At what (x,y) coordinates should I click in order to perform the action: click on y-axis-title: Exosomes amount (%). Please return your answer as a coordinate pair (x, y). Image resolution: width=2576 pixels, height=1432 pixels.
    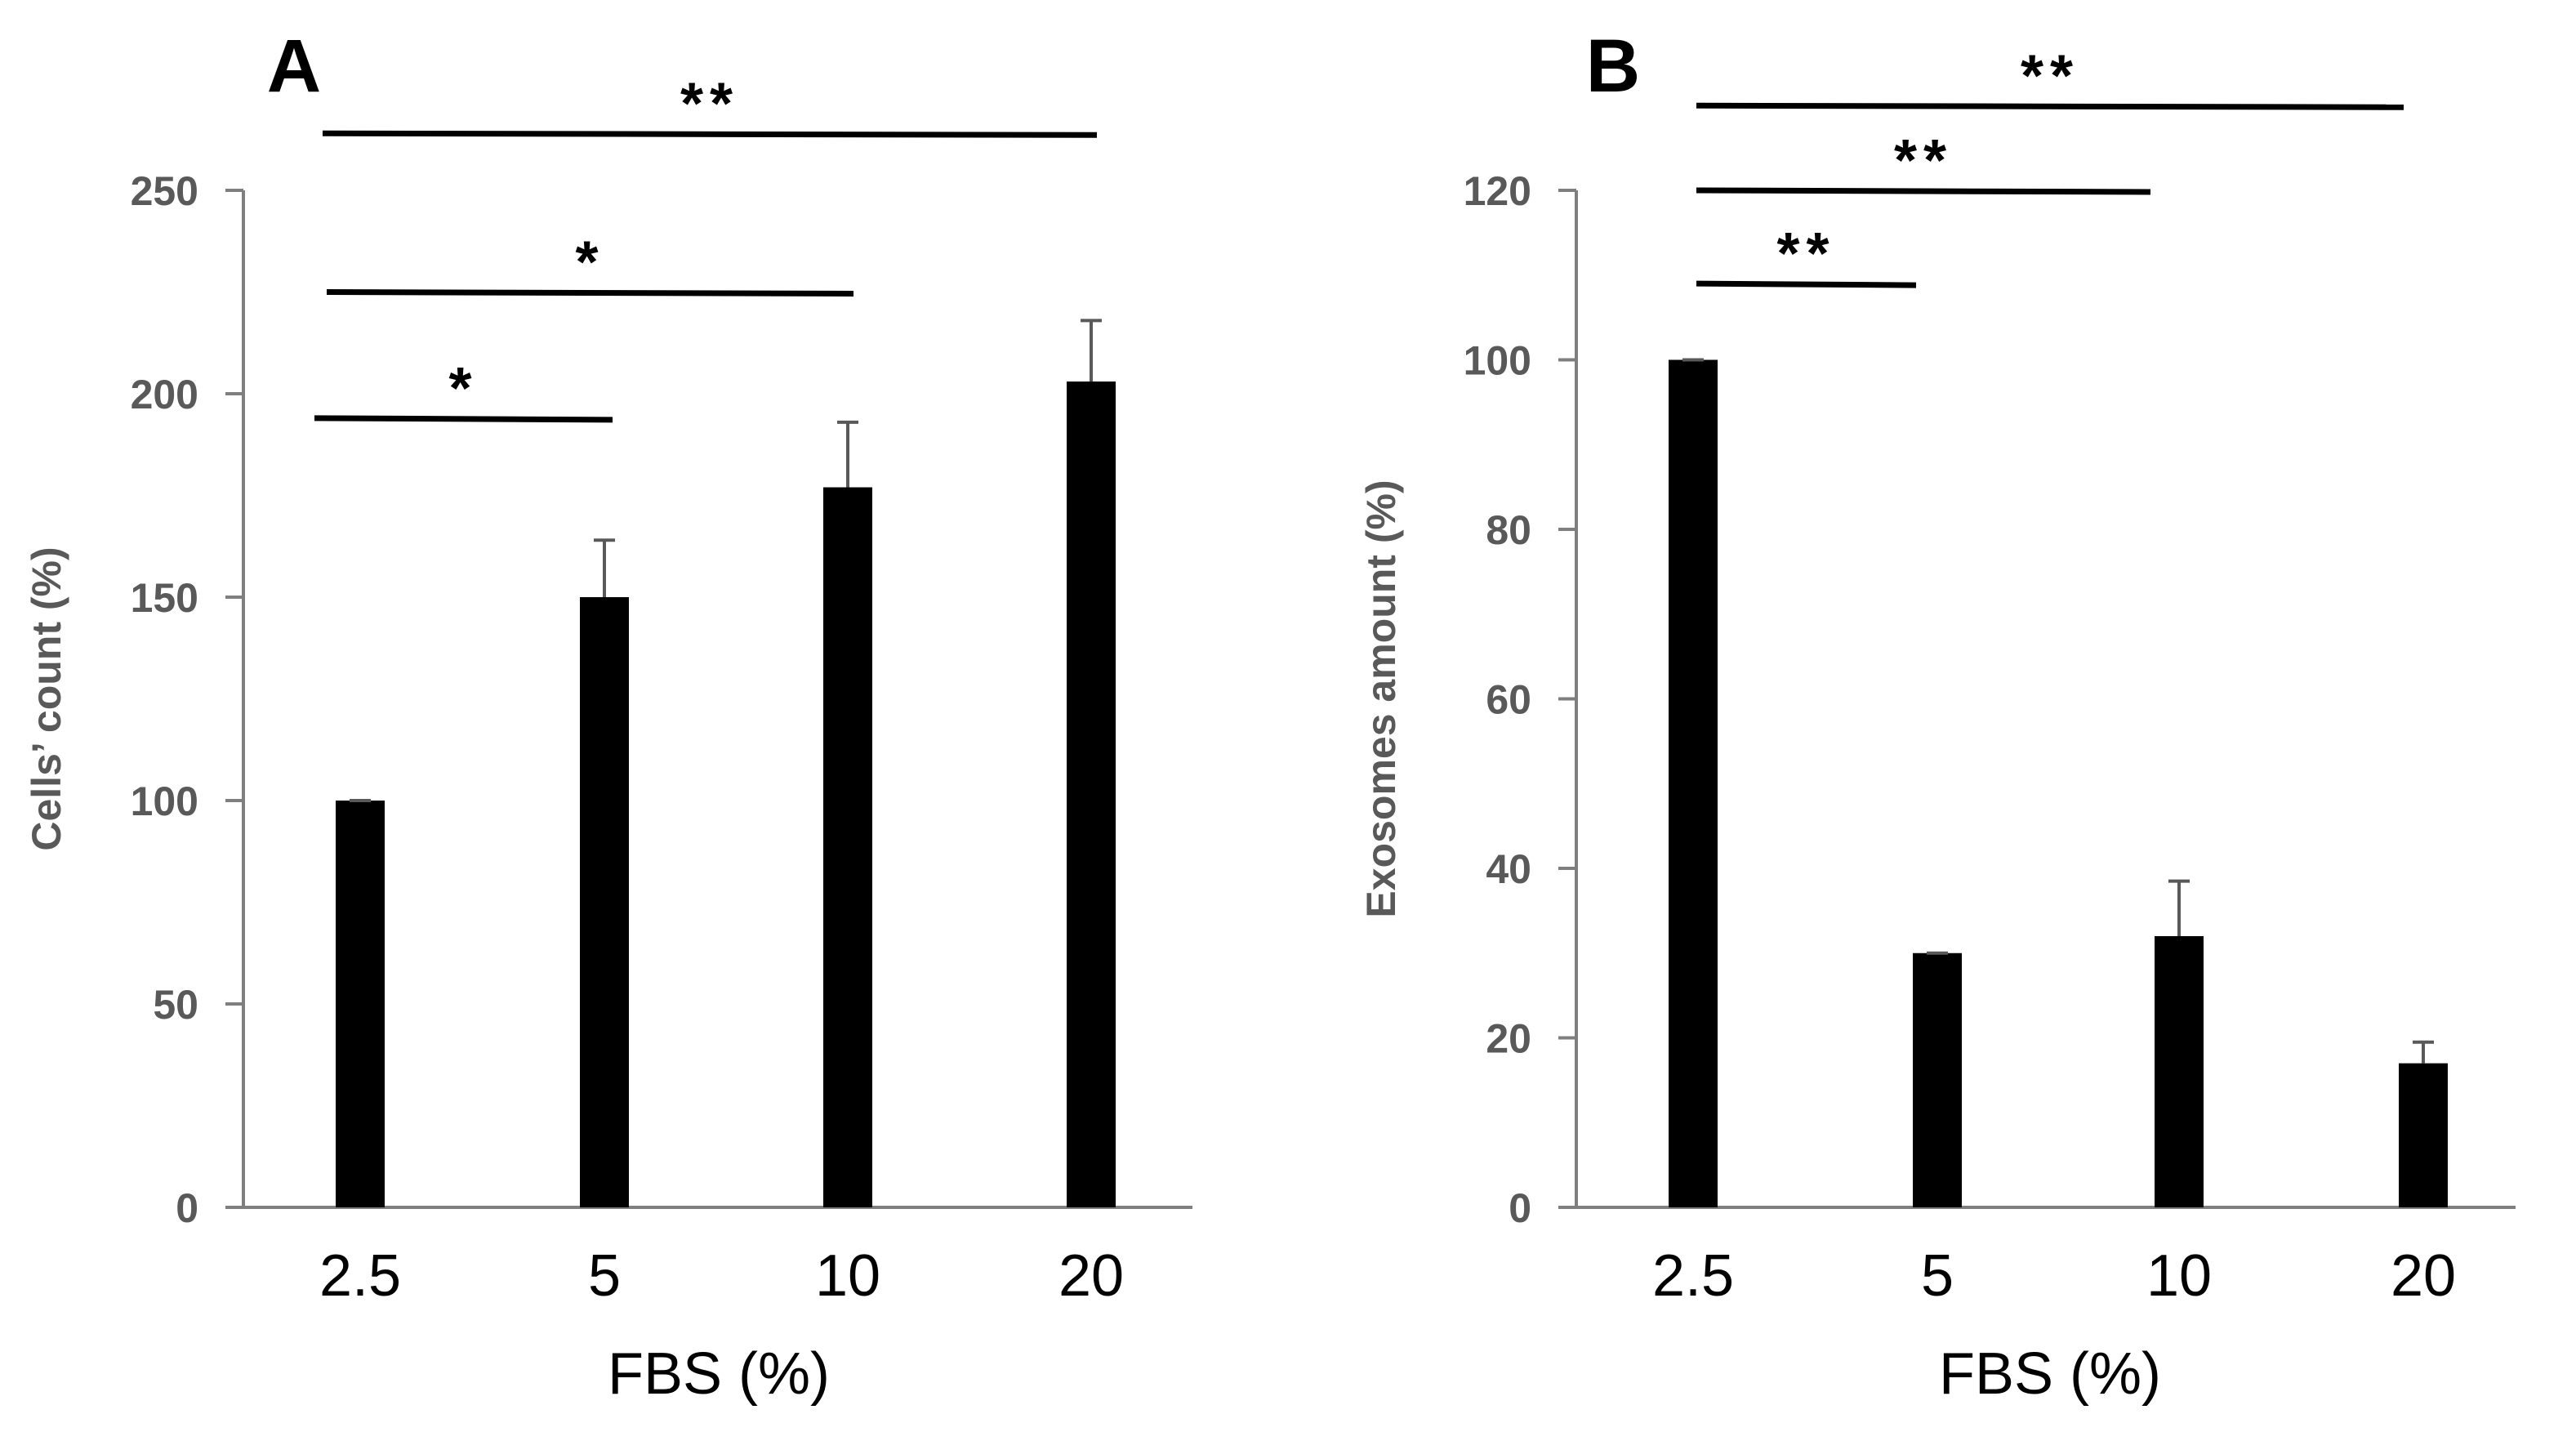
    Looking at the image, I should click on (1381, 698).